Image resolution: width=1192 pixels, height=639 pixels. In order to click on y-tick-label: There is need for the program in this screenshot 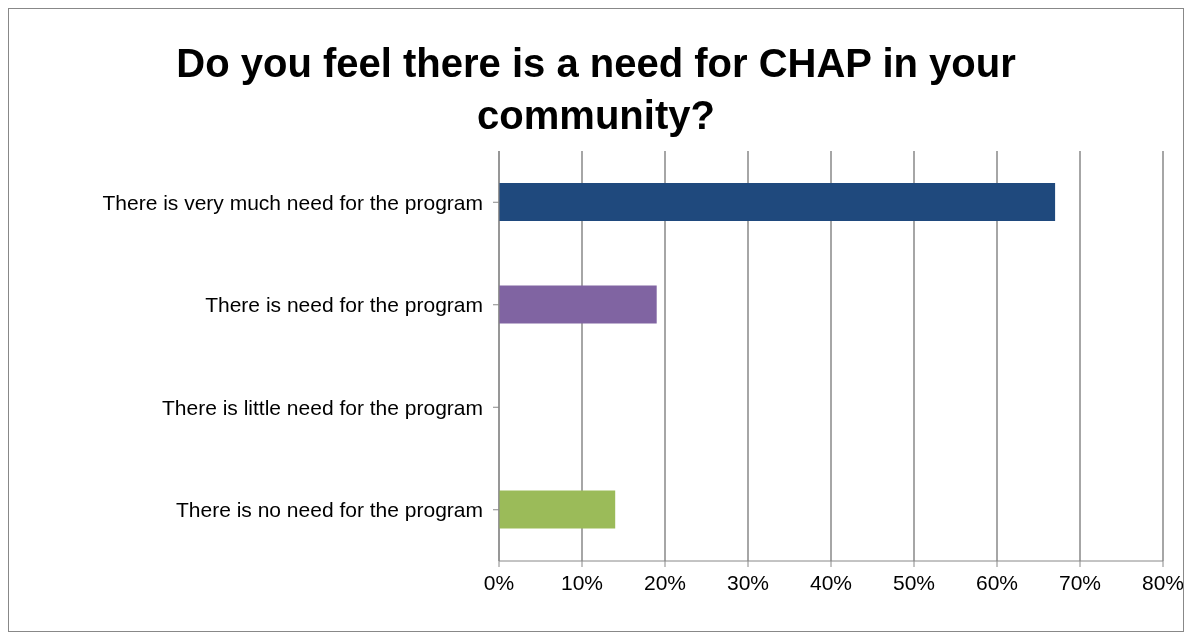, I will do `click(344, 305)`.